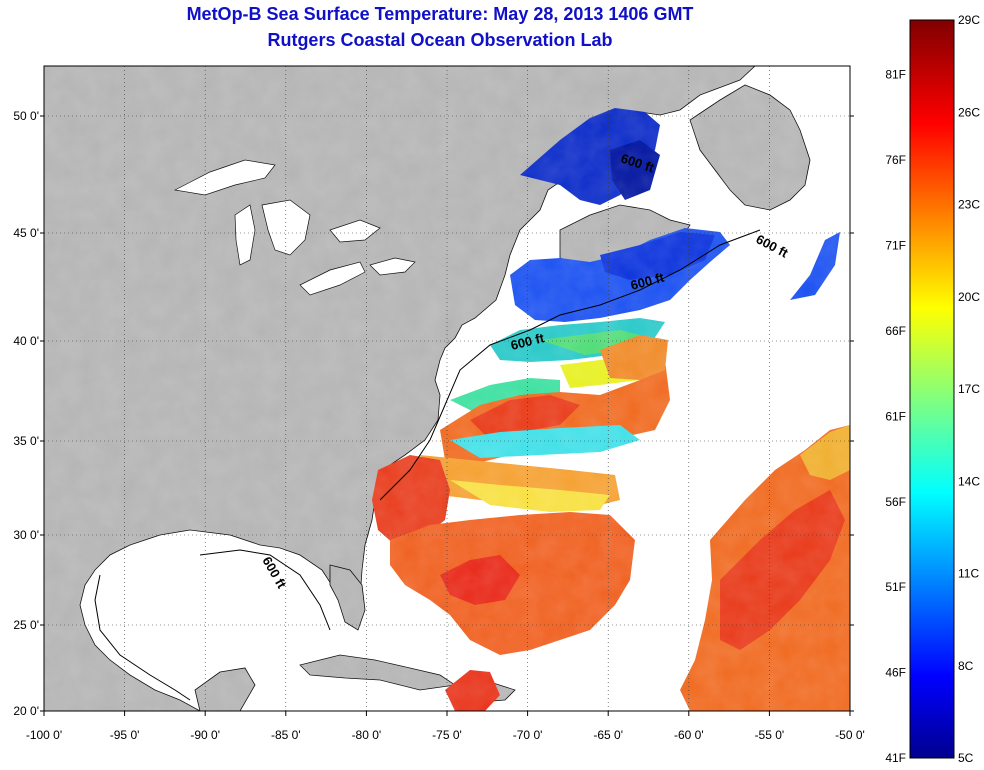  Describe the element at coordinates (528, 735) in the screenshot. I see `longitude-tick-label: -70 0'` at that location.